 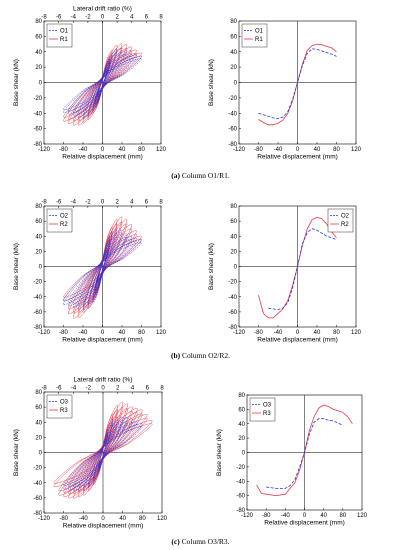 What do you see at coordinates (74, 203) in the screenshot?
I see `top-tick-label: -4` at bounding box center [74, 203].